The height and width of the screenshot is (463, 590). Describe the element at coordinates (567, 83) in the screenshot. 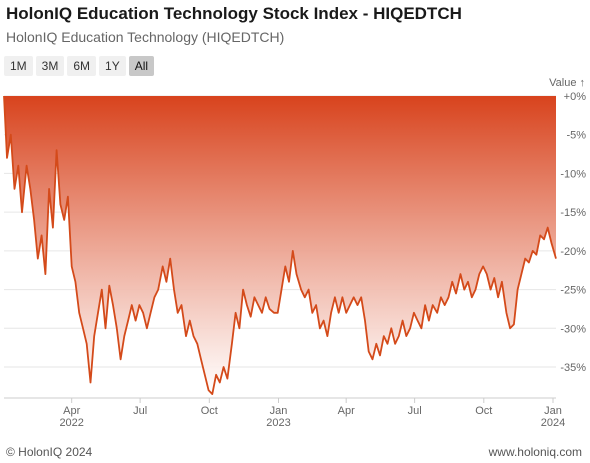

I see `y-axis-label: Value ↑` at that location.